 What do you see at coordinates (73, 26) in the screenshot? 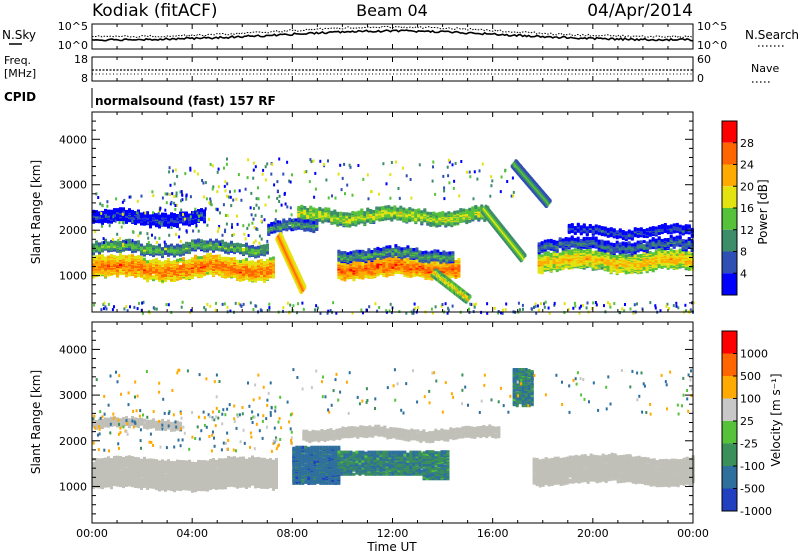
I see `noise-tick-left-top: 10^5` at bounding box center [73, 26].